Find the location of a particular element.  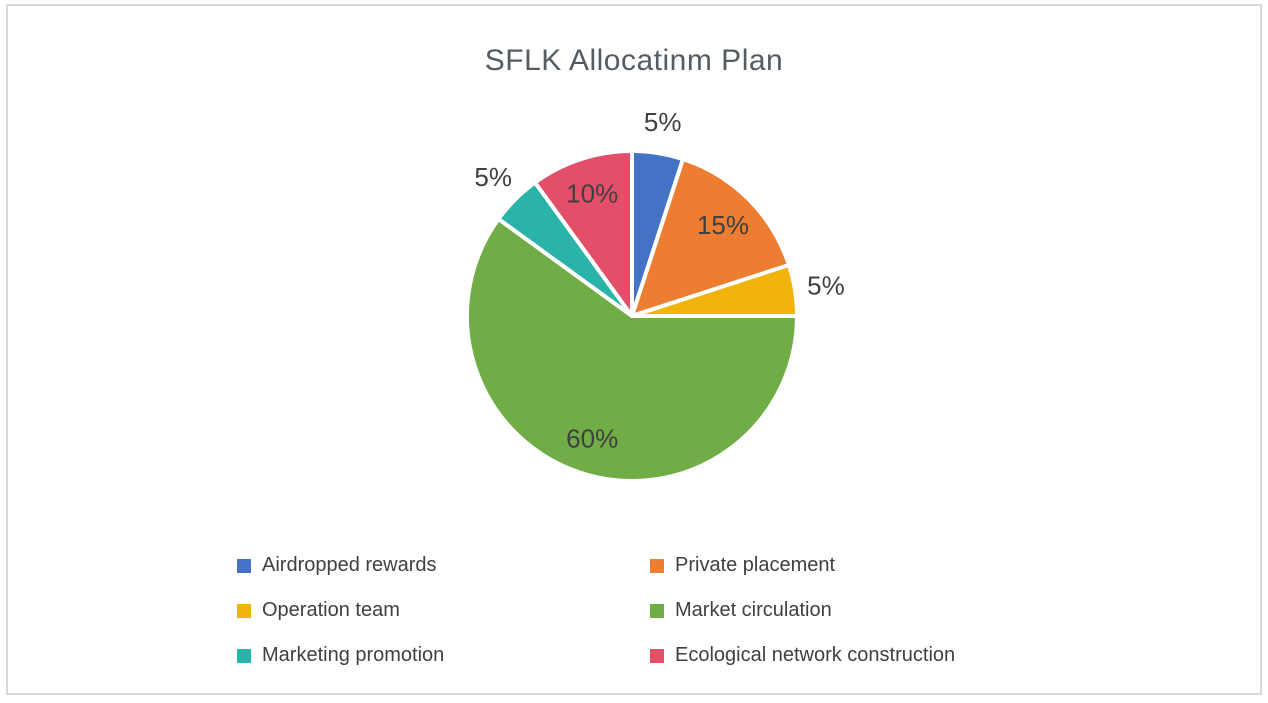

legend-item-private-placement: Private placement is located at coordinates (802, 565).